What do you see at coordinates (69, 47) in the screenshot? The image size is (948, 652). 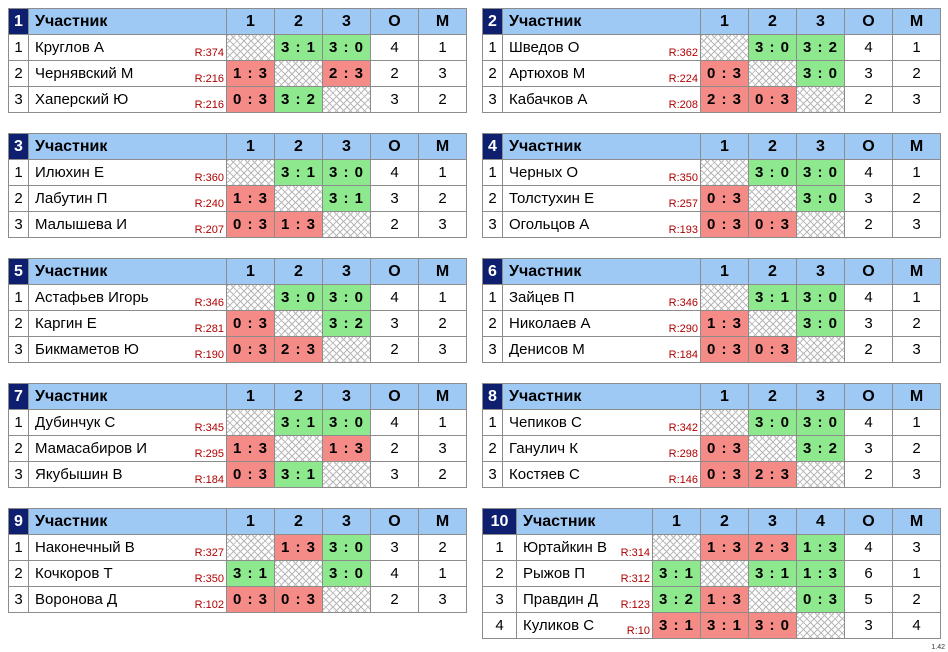 I see `player-name: Круглов А` at bounding box center [69, 47].